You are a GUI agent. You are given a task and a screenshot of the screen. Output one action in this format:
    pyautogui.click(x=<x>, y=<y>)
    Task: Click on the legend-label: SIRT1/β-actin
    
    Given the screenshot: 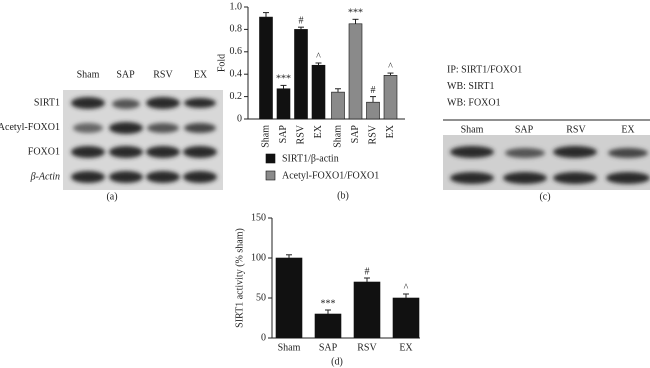 What is the action you would take?
    pyautogui.click(x=310, y=158)
    